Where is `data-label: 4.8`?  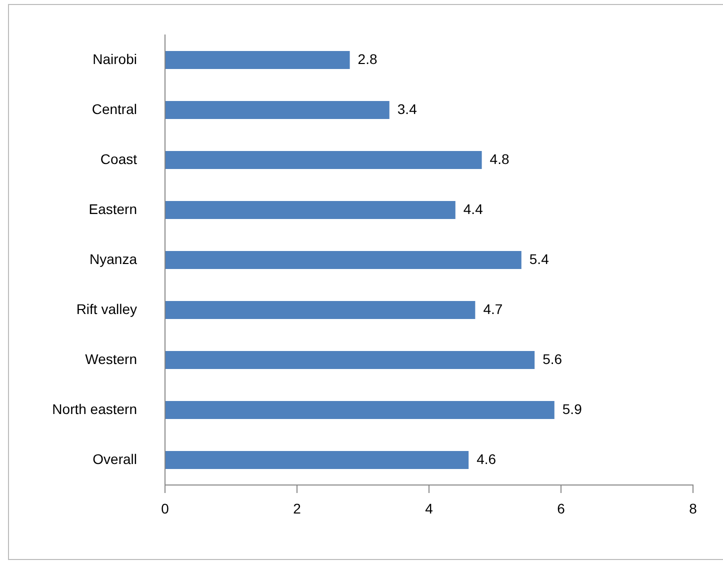
data-label: 4.8 is located at coordinates (500, 158).